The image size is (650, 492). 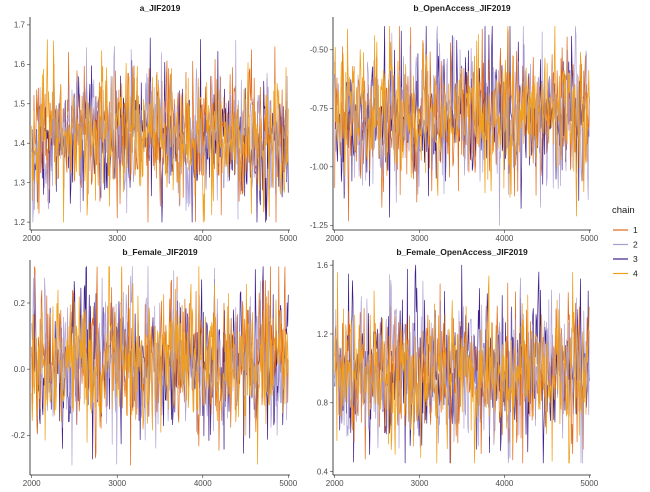 What do you see at coordinates (20, 369) in the screenshot?
I see `y-tick-label: 0.0` at bounding box center [20, 369].